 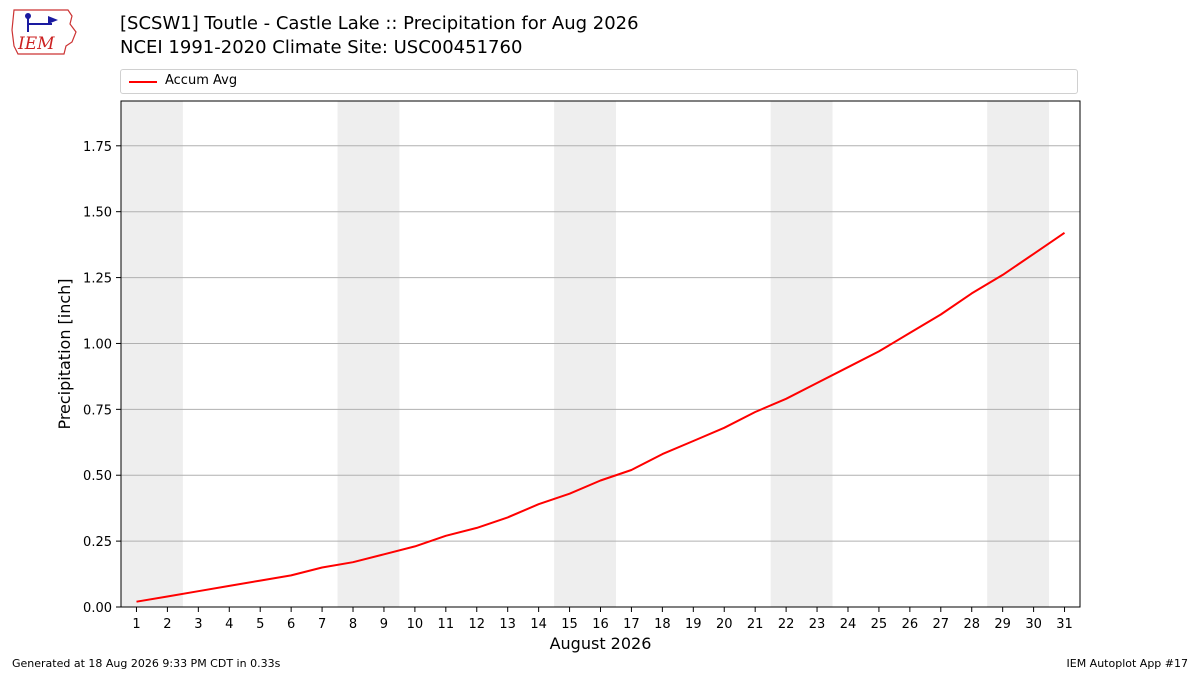 What do you see at coordinates (879, 624) in the screenshot?
I see `x-tick-label: 25` at bounding box center [879, 624].